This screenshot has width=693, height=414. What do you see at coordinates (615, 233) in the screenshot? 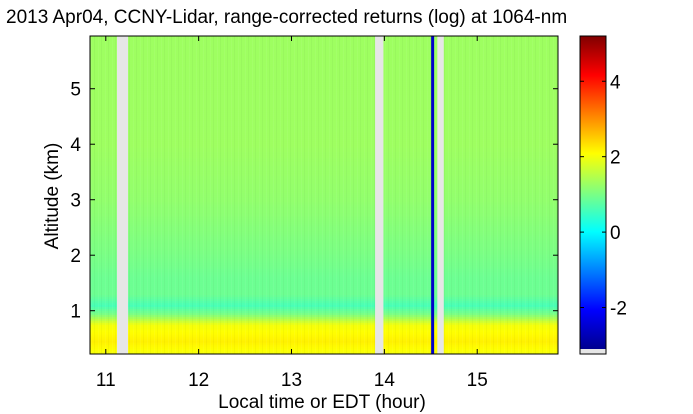
I see `colorbar-tick-label: 0` at bounding box center [615, 233].